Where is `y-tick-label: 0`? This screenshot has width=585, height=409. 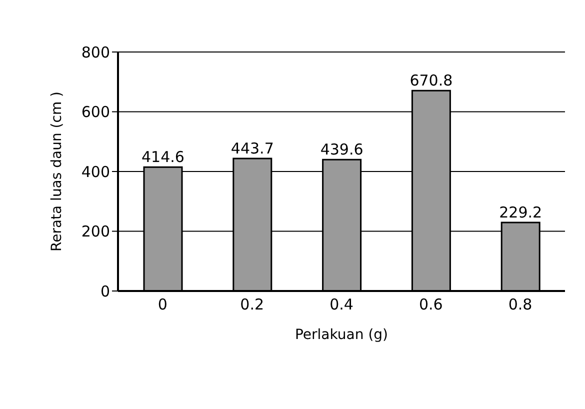
y-tick-label: 0 is located at coordinates (105, 291).